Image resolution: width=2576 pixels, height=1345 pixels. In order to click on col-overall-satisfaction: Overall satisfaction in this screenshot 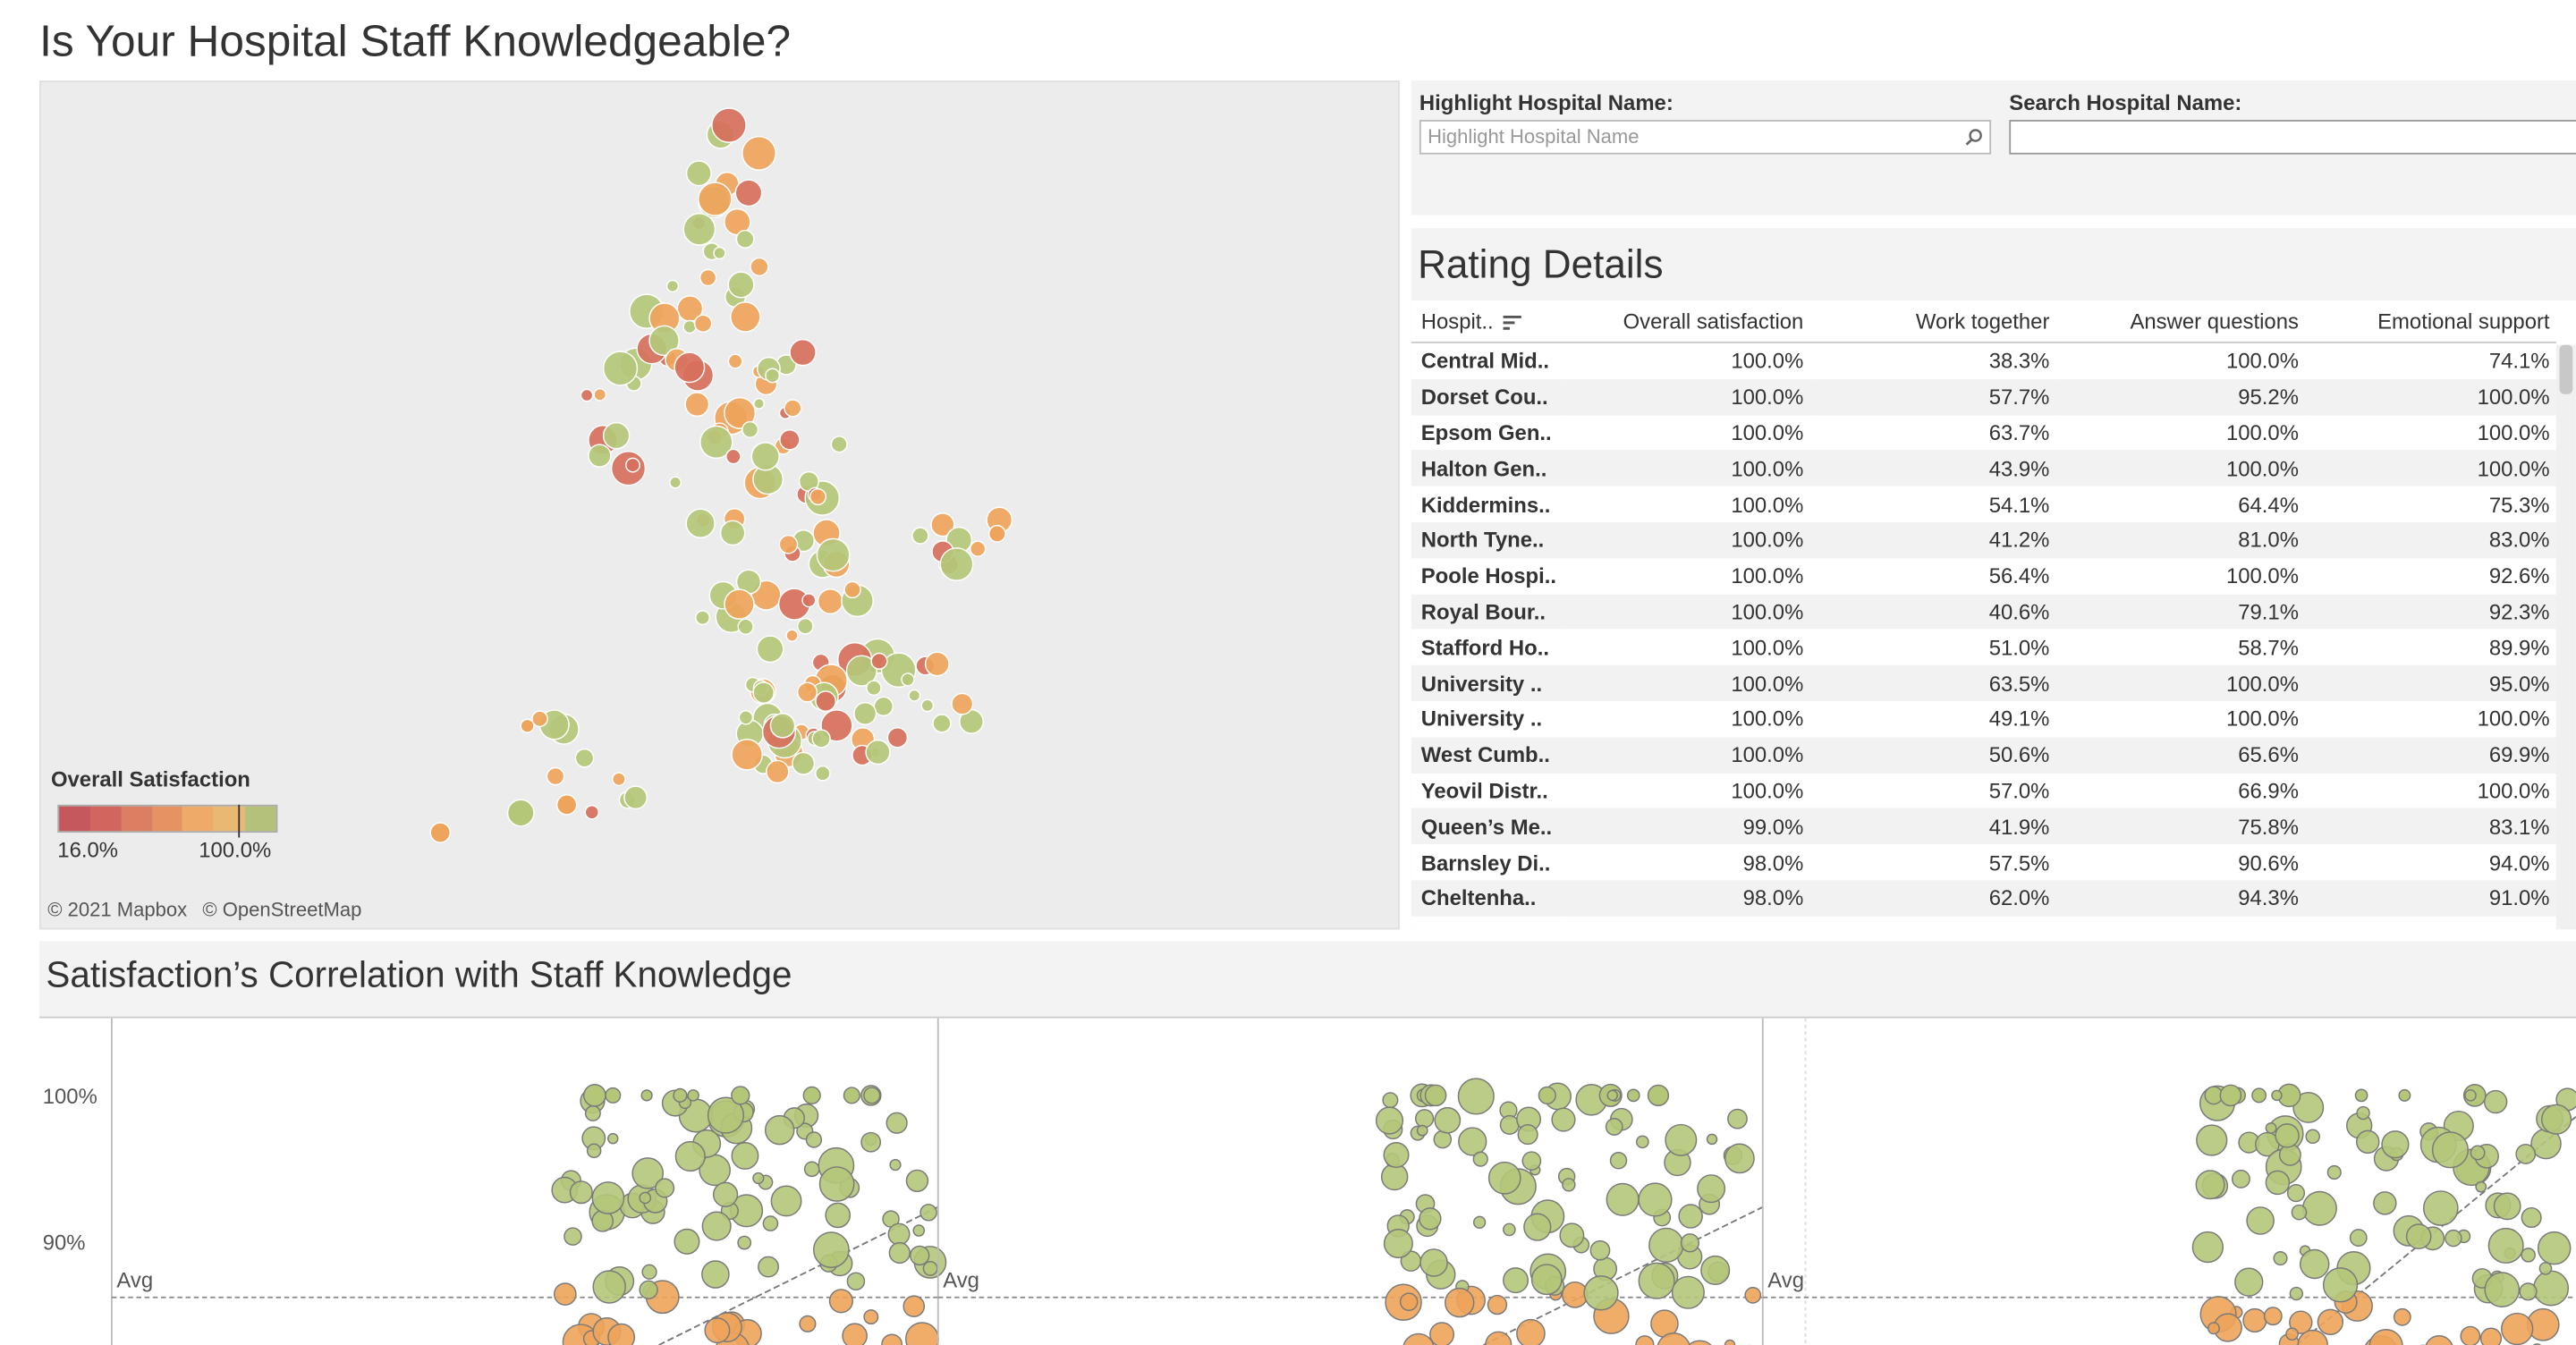, I will do `click(1686, 321)`.